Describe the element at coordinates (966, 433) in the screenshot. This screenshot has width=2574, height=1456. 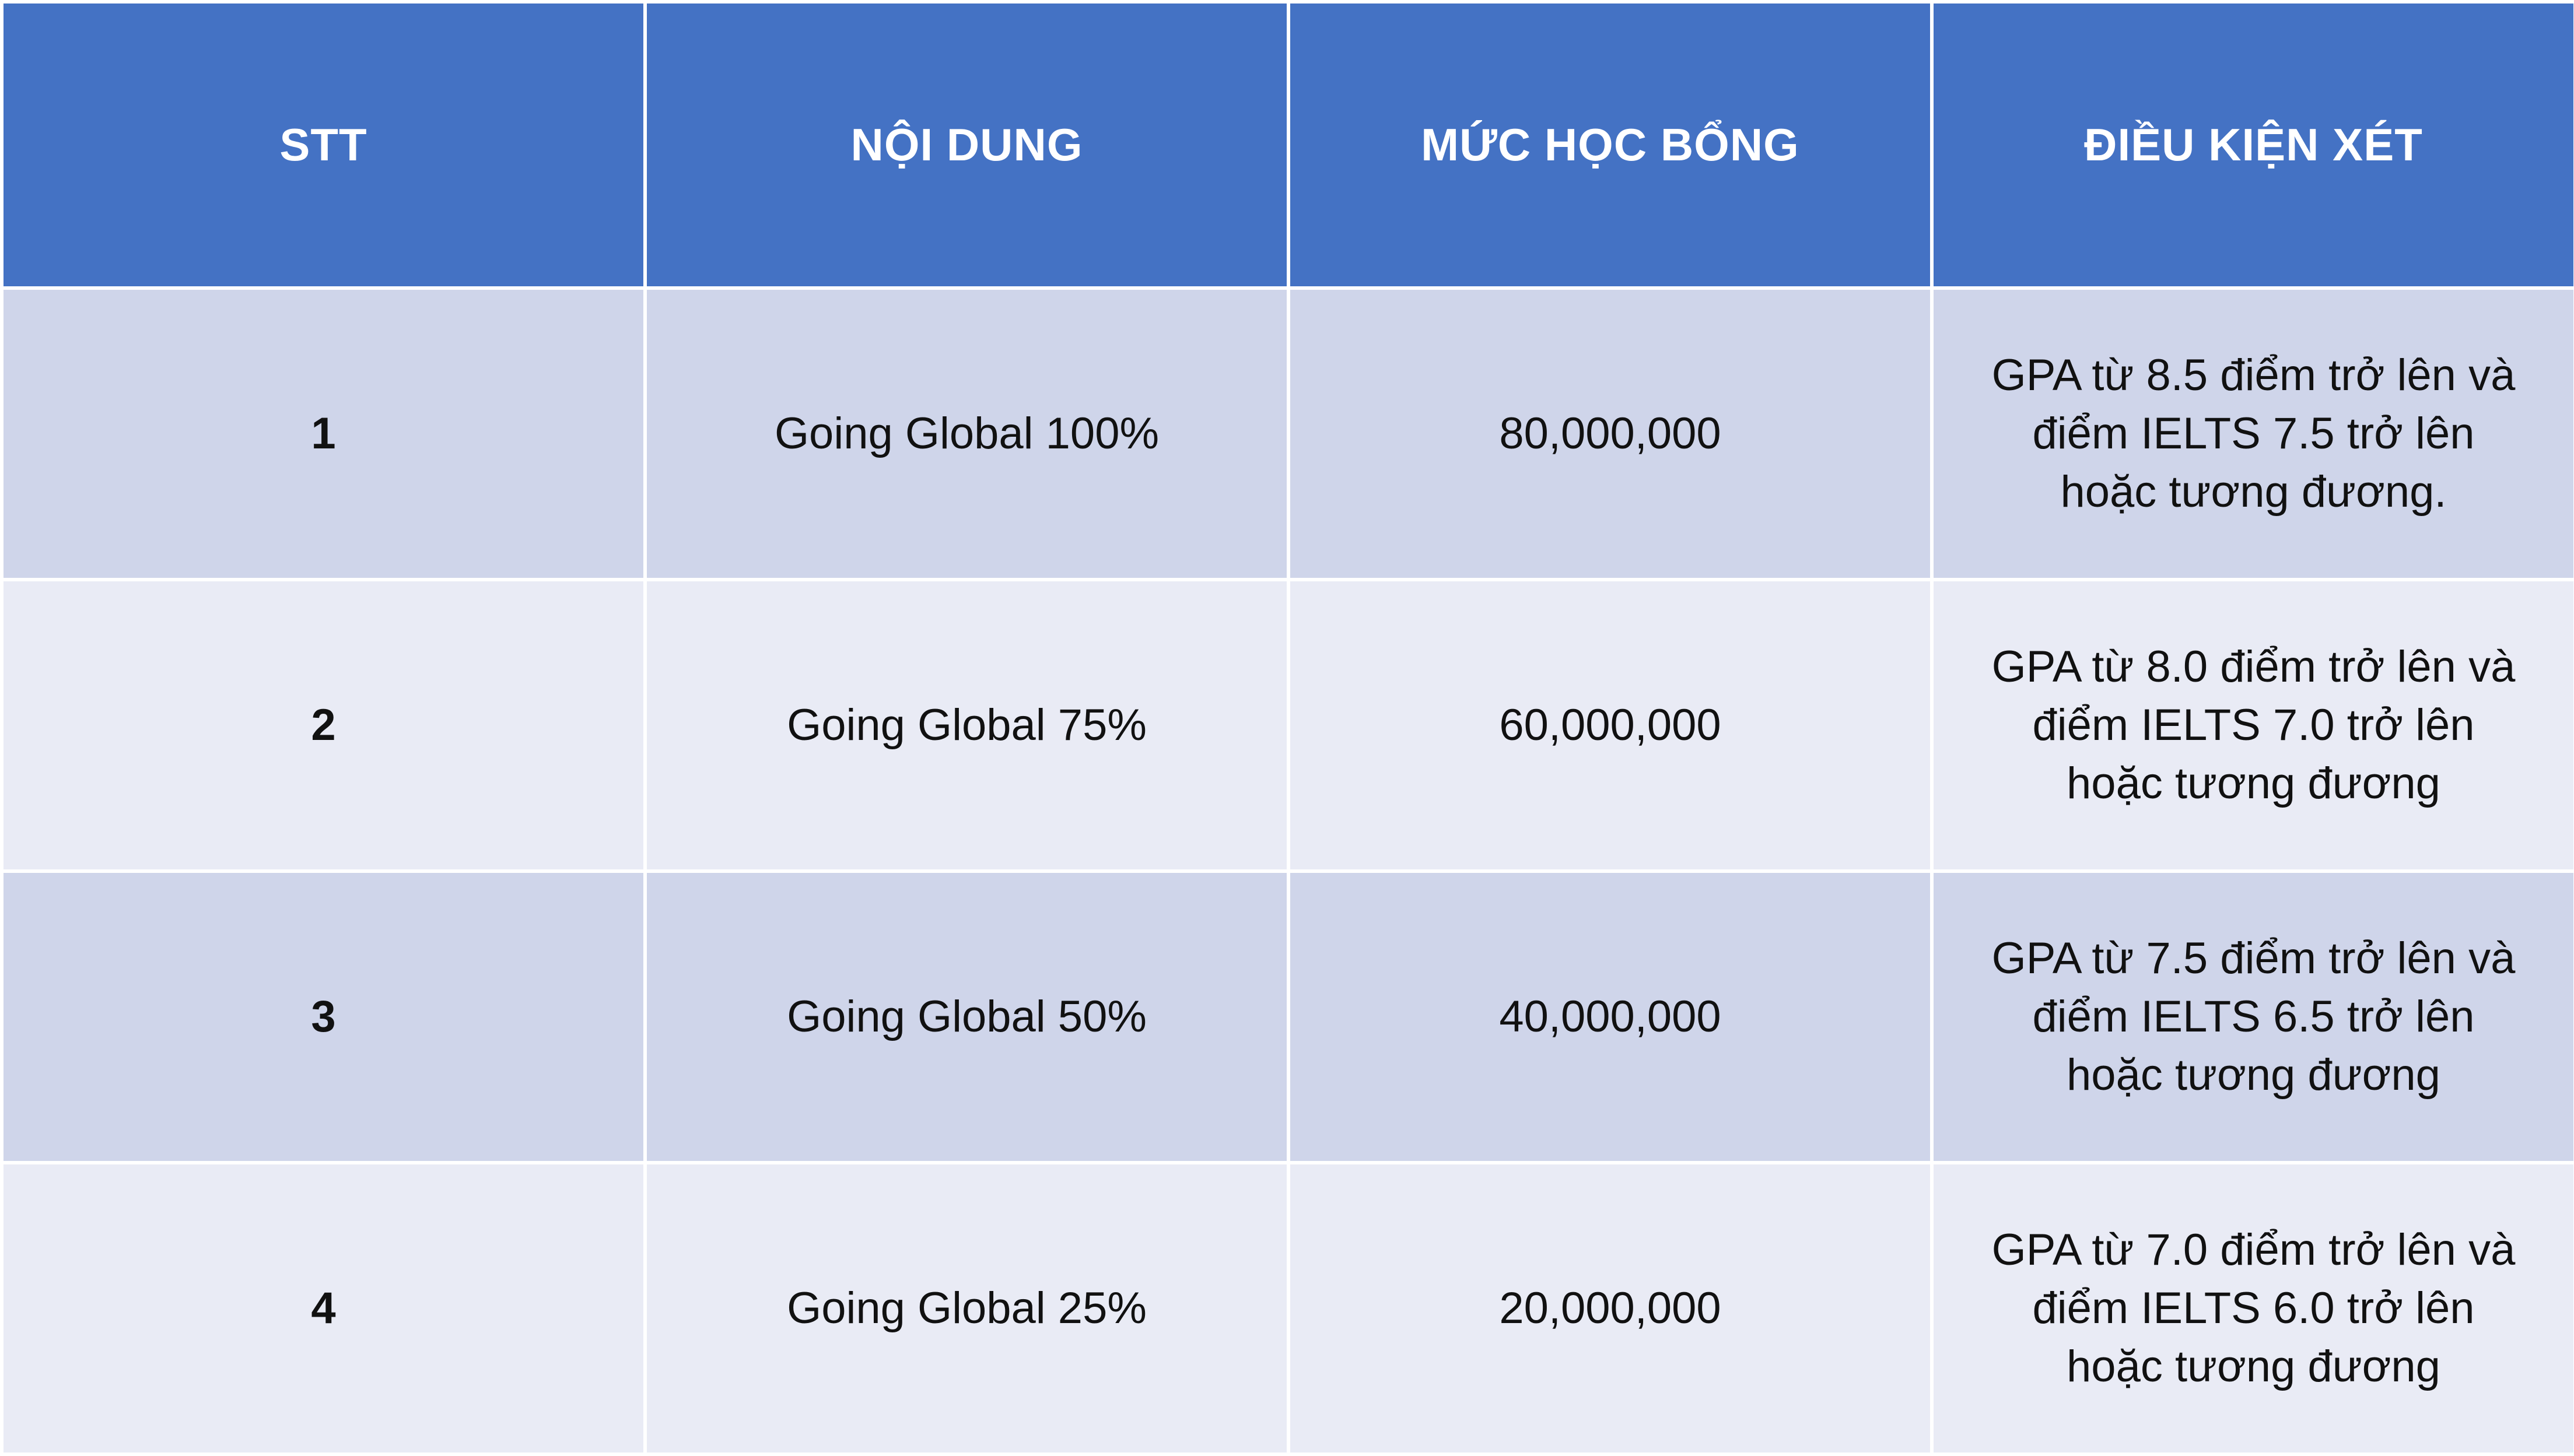
I see `cell-noi-dung: Going Global 100%` at that location.